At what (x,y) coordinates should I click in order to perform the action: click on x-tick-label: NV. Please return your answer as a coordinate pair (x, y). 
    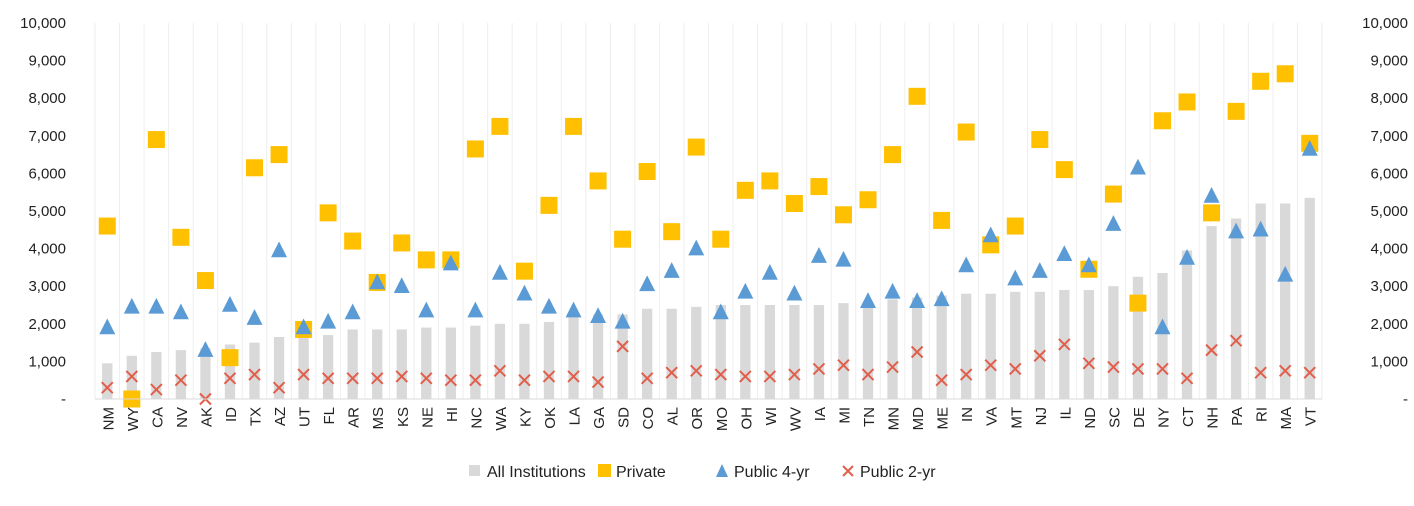
    Looking at the image, I should click on (182, 417).